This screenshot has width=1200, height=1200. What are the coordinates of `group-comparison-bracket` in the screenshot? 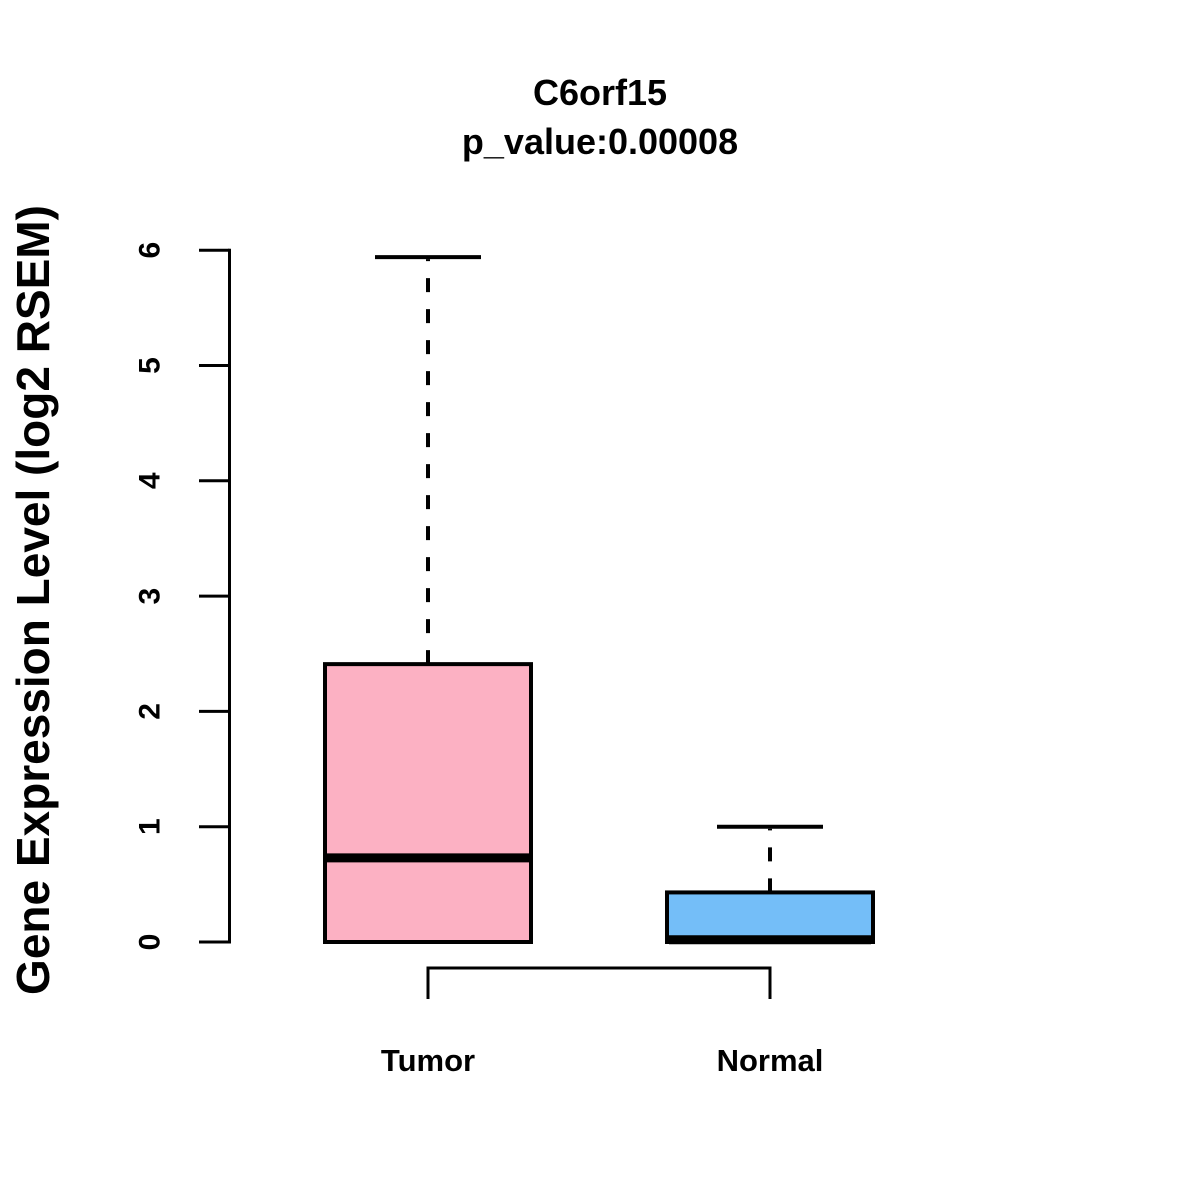 It's located at (599, 982).